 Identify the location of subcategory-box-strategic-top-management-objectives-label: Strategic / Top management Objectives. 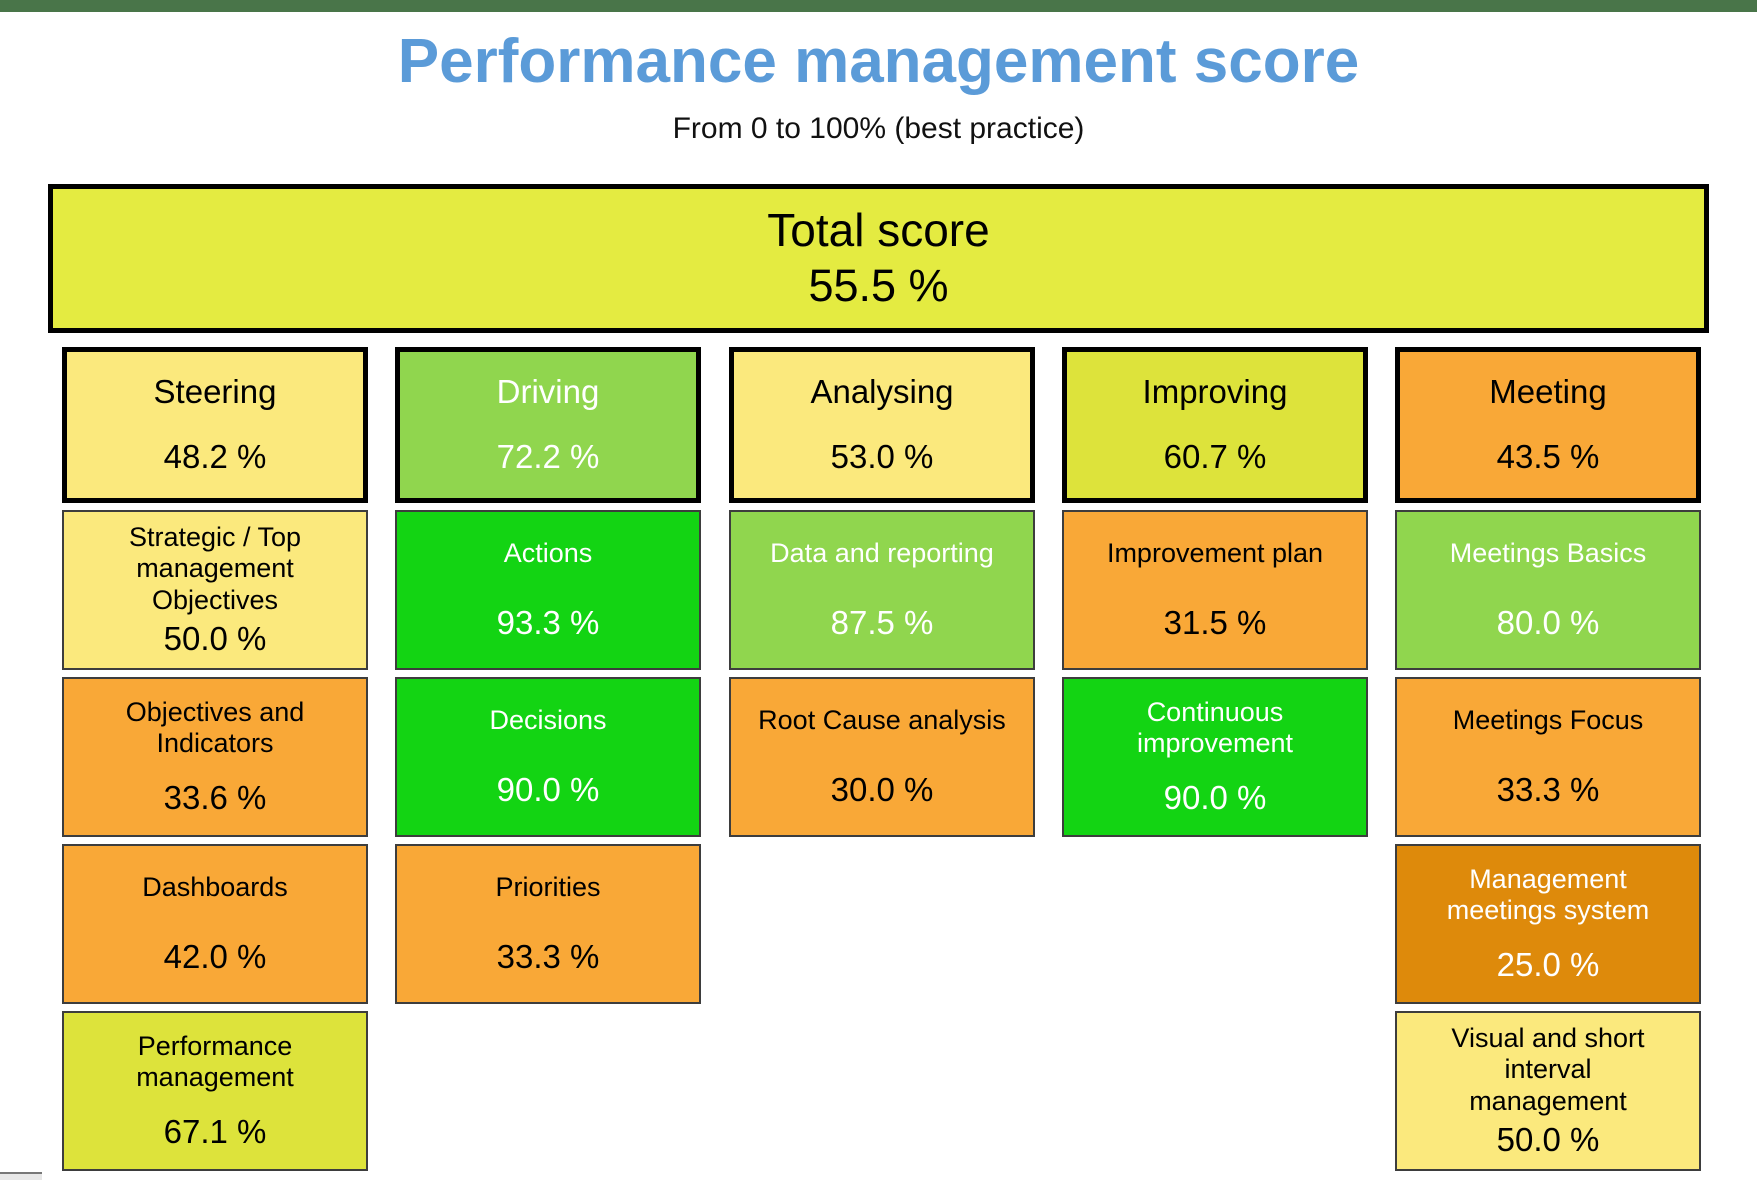
(215, 568).